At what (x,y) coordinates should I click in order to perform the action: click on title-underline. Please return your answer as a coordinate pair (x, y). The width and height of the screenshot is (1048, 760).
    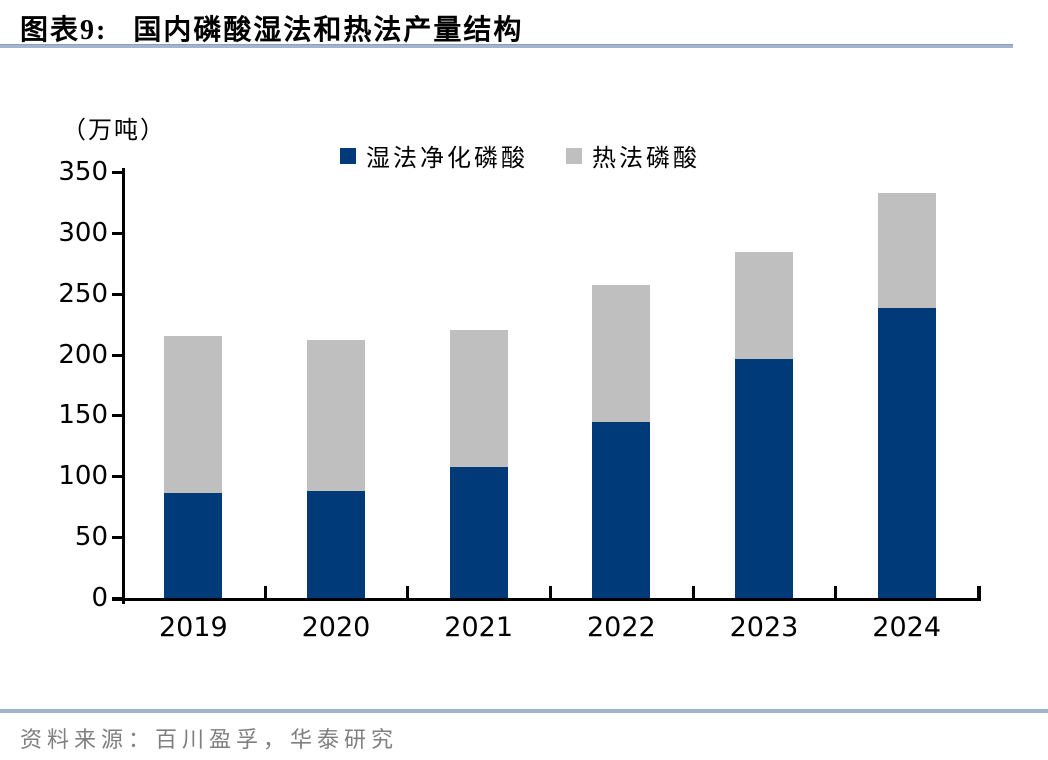
    Looking at the image, I should click on (506, 46).